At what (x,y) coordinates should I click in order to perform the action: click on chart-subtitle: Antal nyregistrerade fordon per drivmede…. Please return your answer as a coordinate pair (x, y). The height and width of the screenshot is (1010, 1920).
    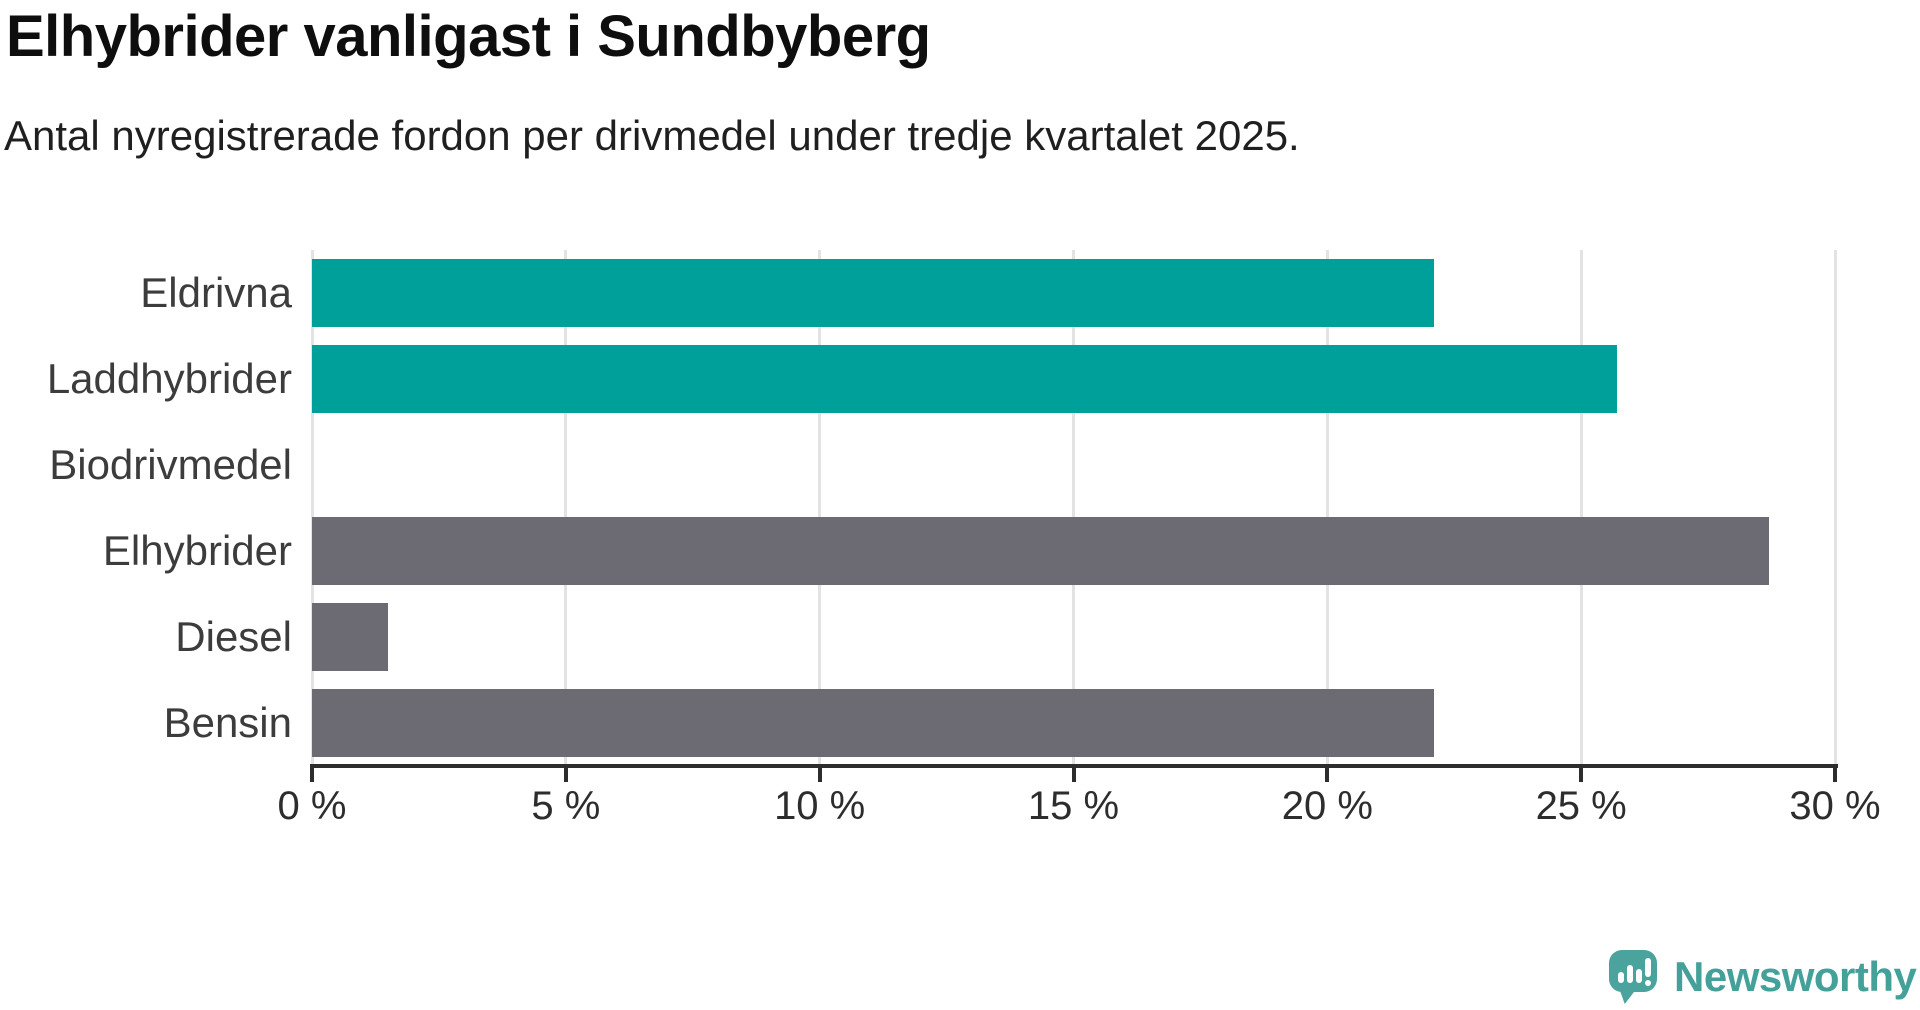
    Looking at the image, I should click on (652, 135).